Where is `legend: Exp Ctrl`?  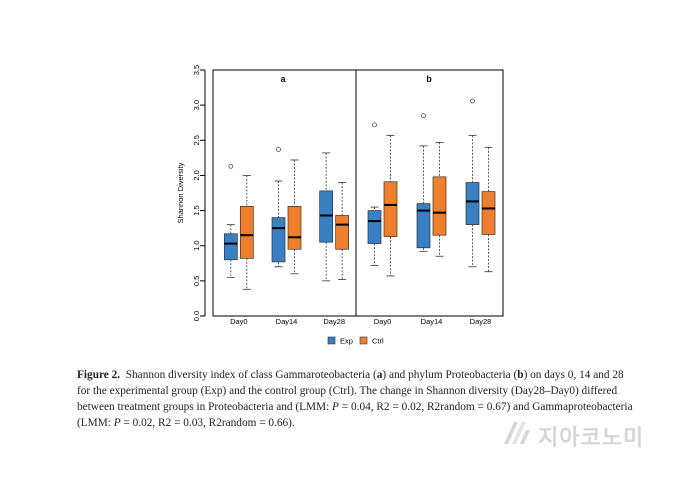 legend: Exp Ctrl is located at coordinates (355, 341).